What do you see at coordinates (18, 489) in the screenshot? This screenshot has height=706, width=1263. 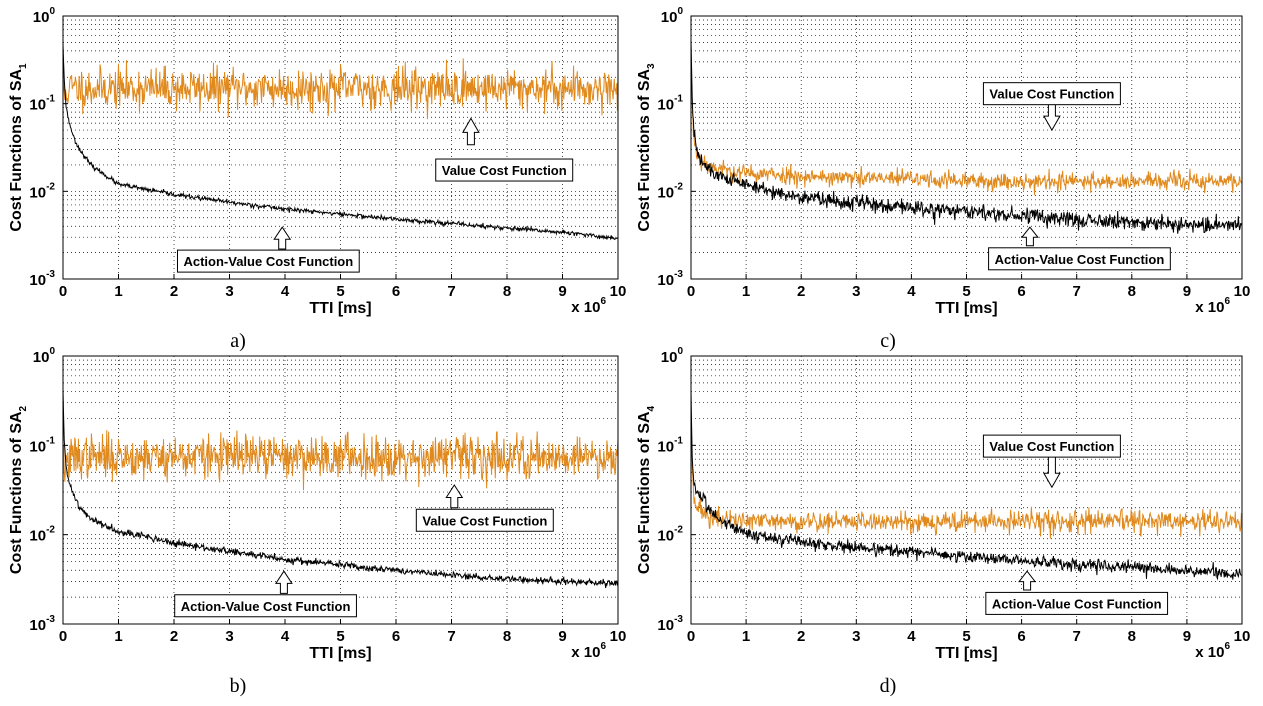 I see `y-axis-label: Cost Functions of SA2` at bounding box center [18, 489].